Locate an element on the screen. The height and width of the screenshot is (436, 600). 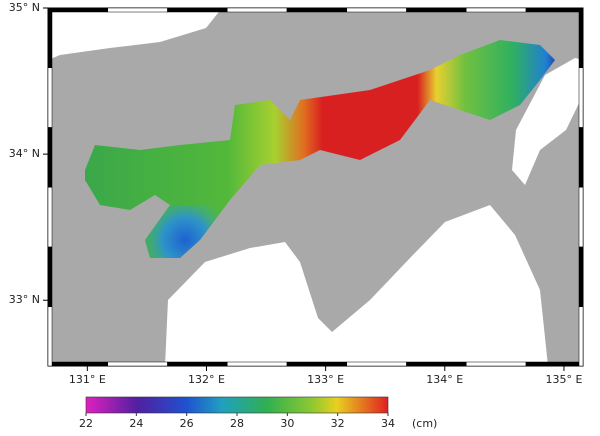
lat-tick-label: 35° N is located at coordinates (24, 7).